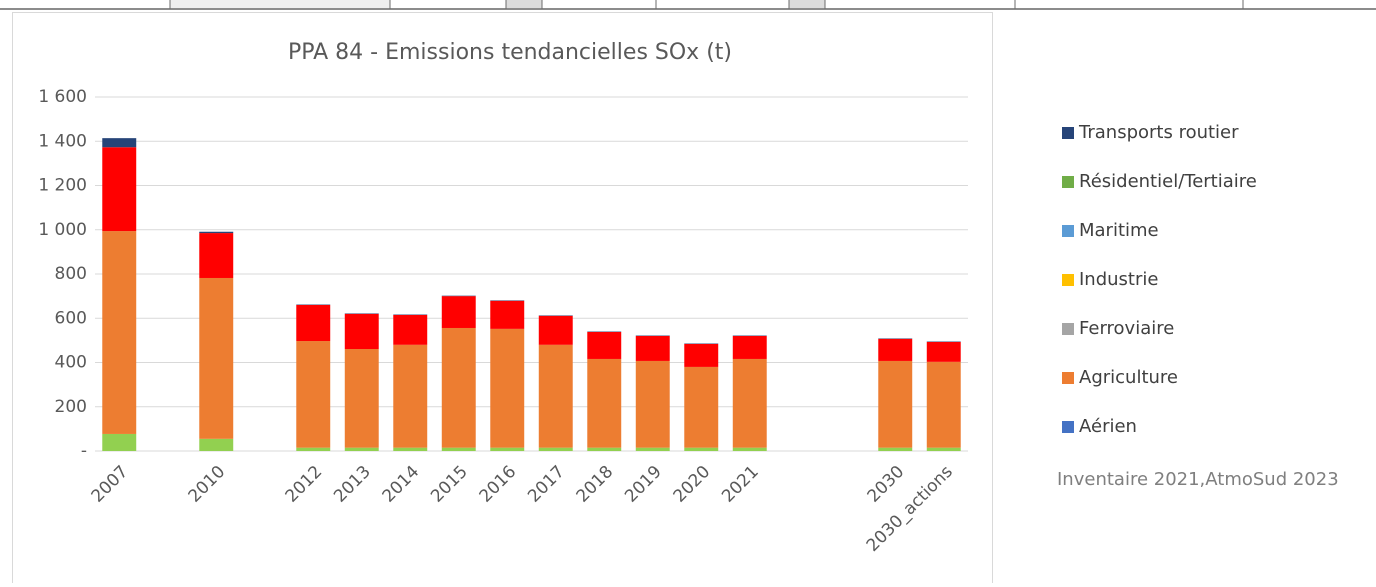  What do you see at coordinates (62, 97) in the screenshot?
I see `y-tick-label: 1 600` at bounding box center [62, 97].